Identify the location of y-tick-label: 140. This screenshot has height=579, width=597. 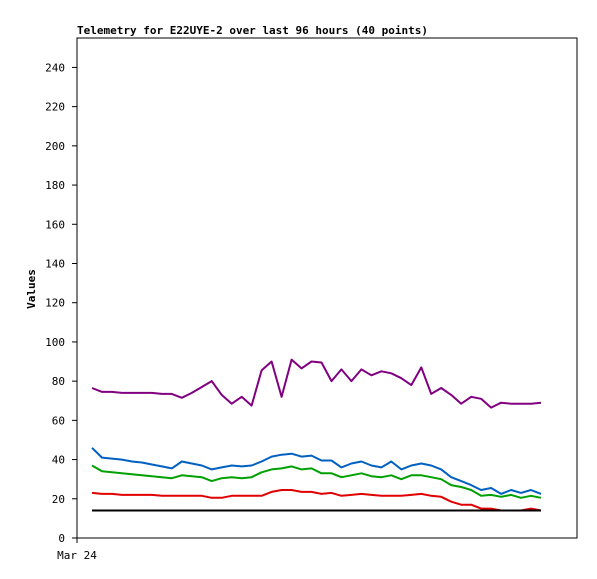
(55, 263).